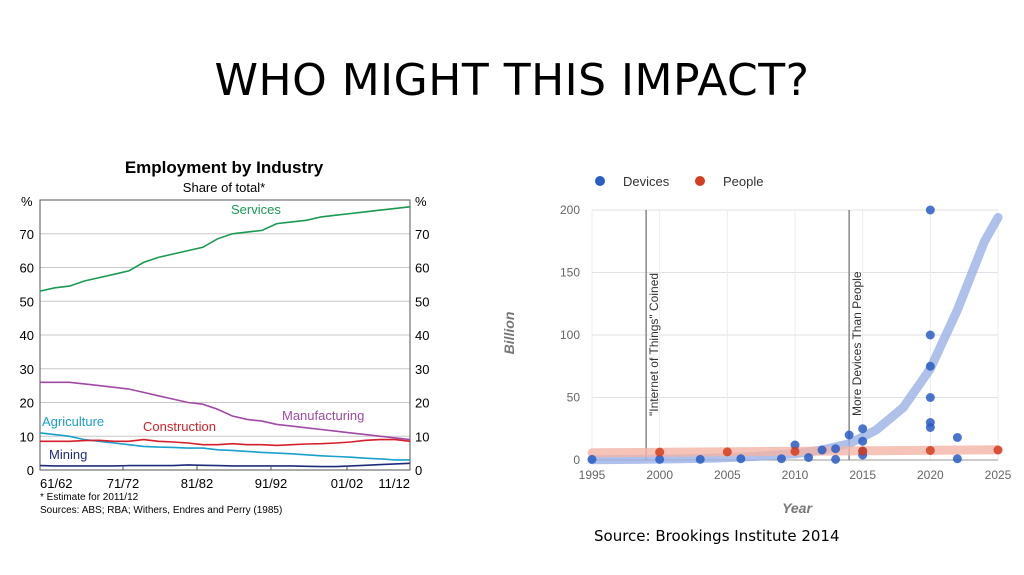  I want to click on y-tick-label-right: 50, so click(422, 301).